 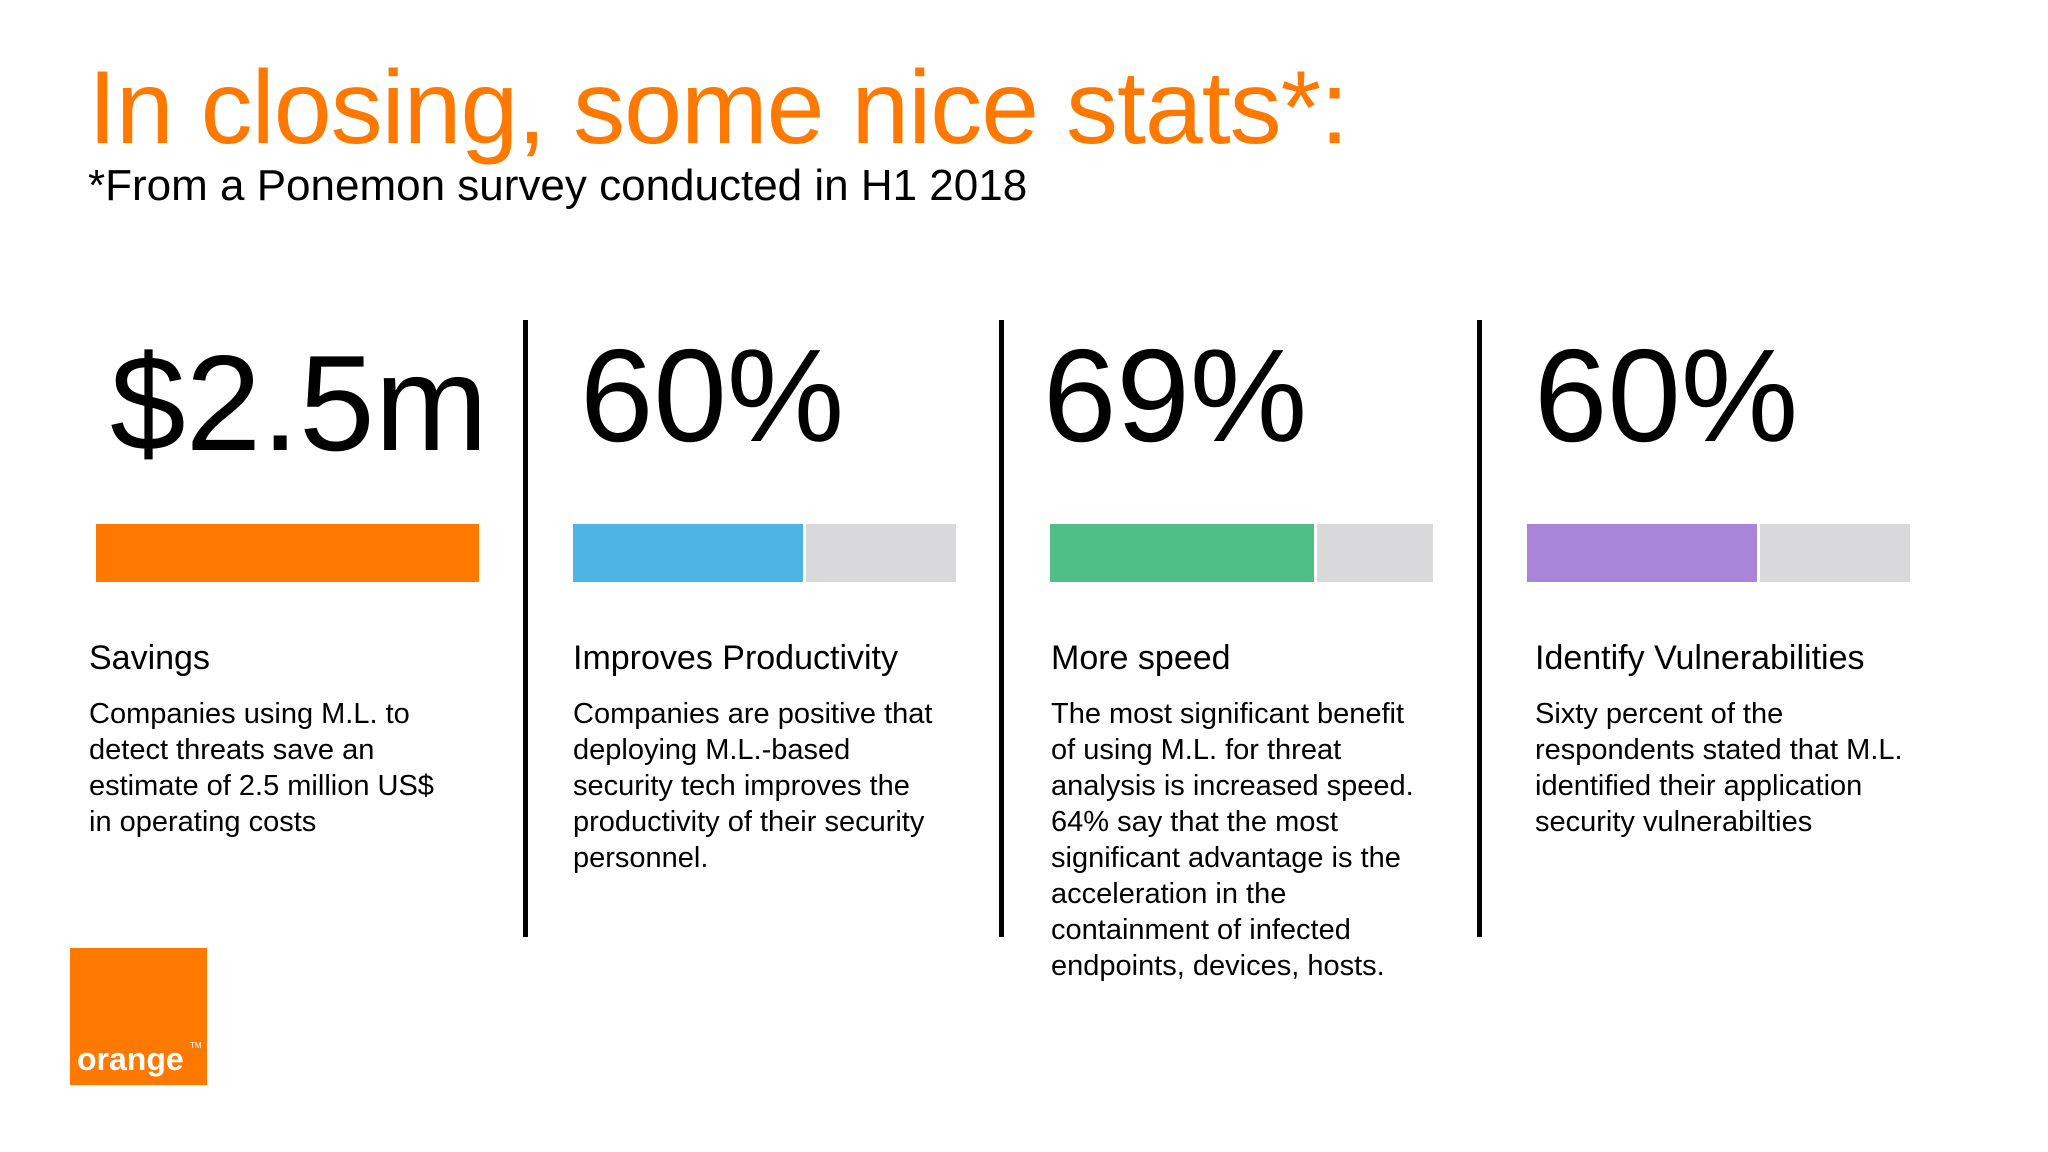 What do you see at coordinates (130, 1059) in the screenshot?
I see `logo-text: orange` at bounding box center [130, 1059].